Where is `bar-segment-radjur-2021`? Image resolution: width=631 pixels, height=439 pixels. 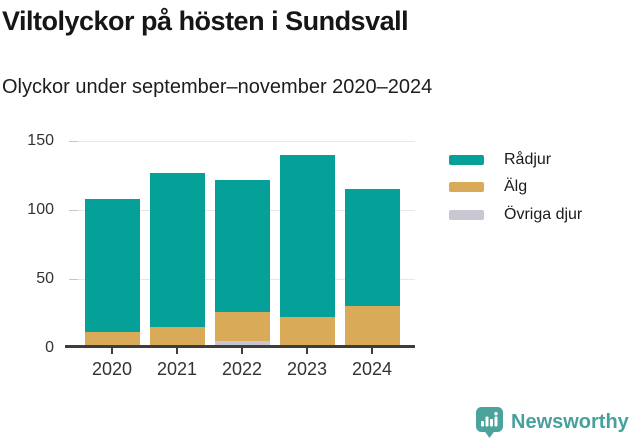
bar-segment-radjur-2021 is located at coordinates (177, 249).